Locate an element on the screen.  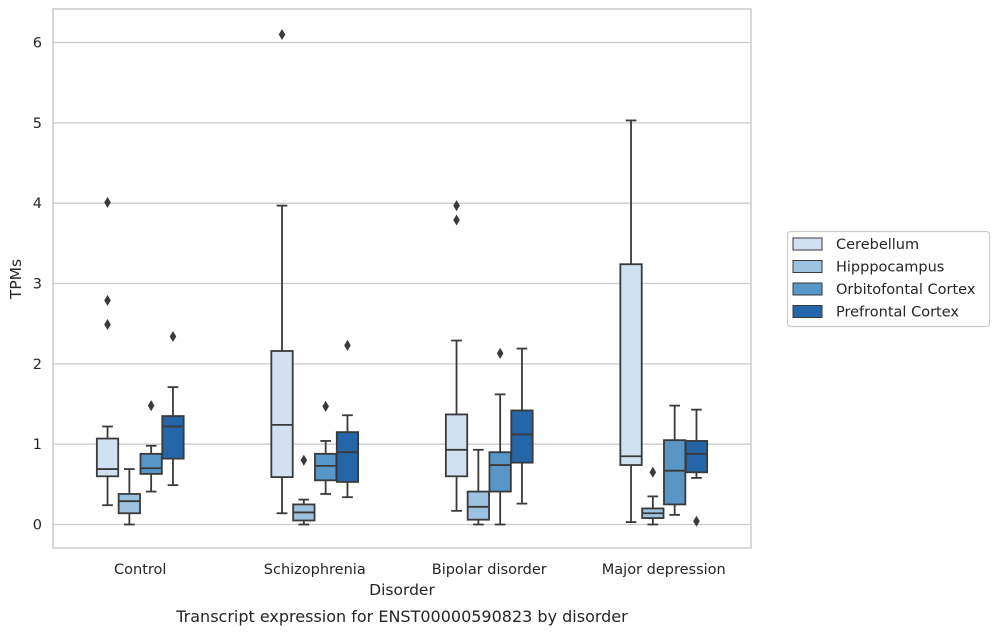
y-tick-label: 5 is located at coordinates (37, 124).